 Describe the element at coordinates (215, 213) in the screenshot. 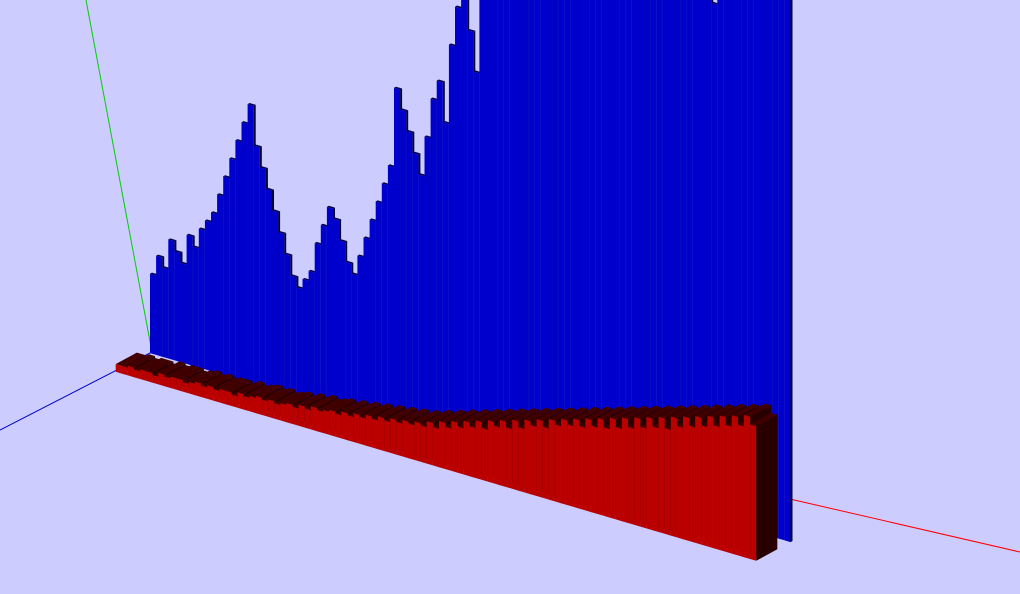

I see `bar-0-10-top` at that location.